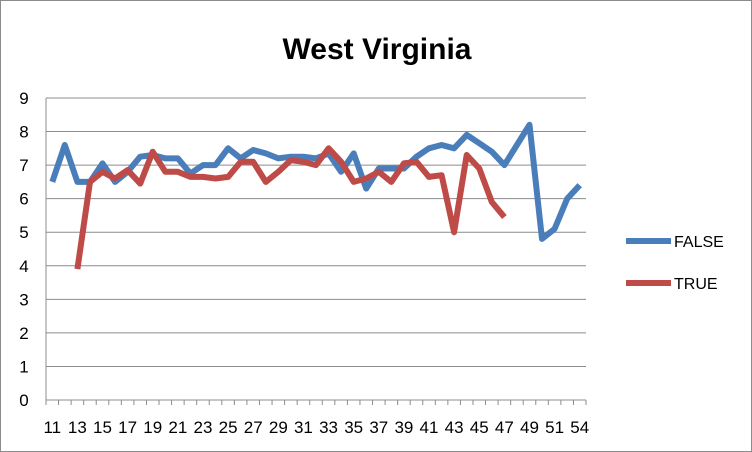 The width and height of the screenshot is (752, 452). What do you see at coordinates (23, 266) in the screenshot?
I see `y-tick-label: 4` at bounding box center [23, 266].